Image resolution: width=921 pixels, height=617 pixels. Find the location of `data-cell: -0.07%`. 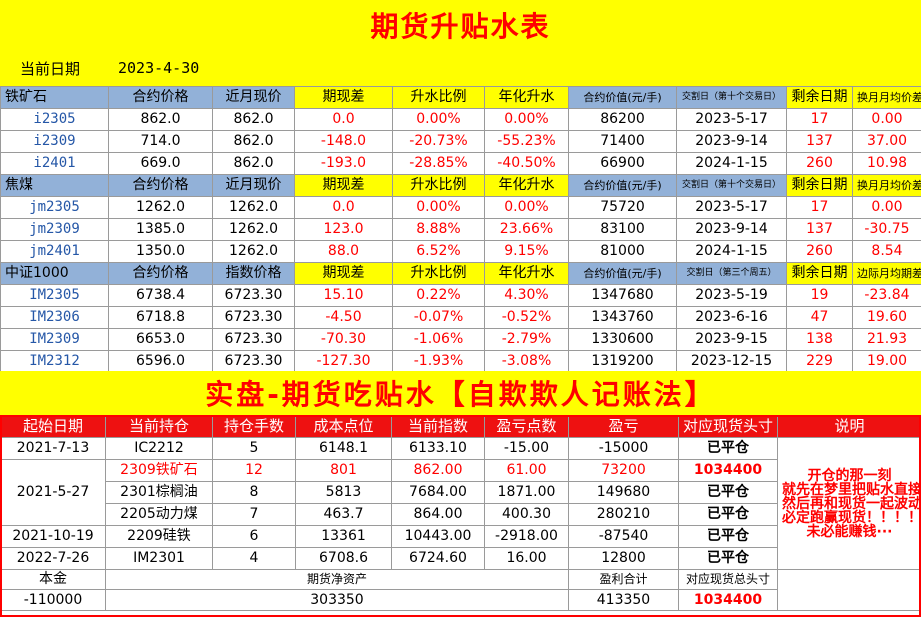

data-cell: -0.07% is located at coordinates (438, 317).